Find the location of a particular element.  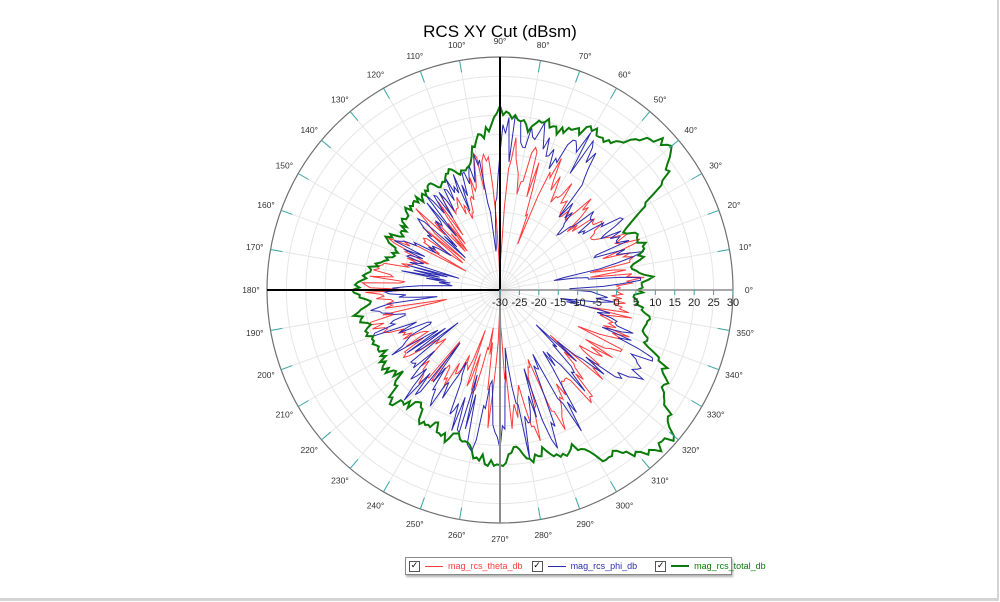

angle-label: 270° is located at coordinates (500, 539).